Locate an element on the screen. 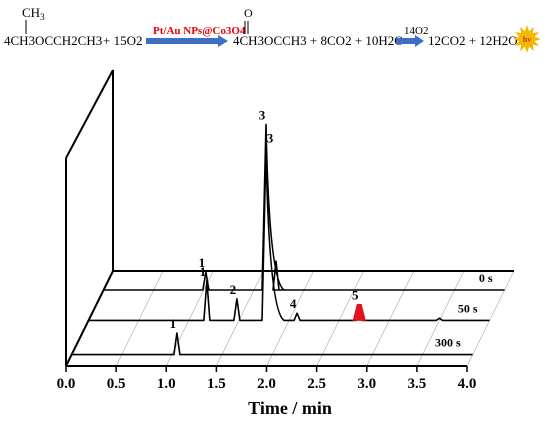 The width and height of the screenshot is (550, 423). hv-label: hv is located at coordinates (527, 39).